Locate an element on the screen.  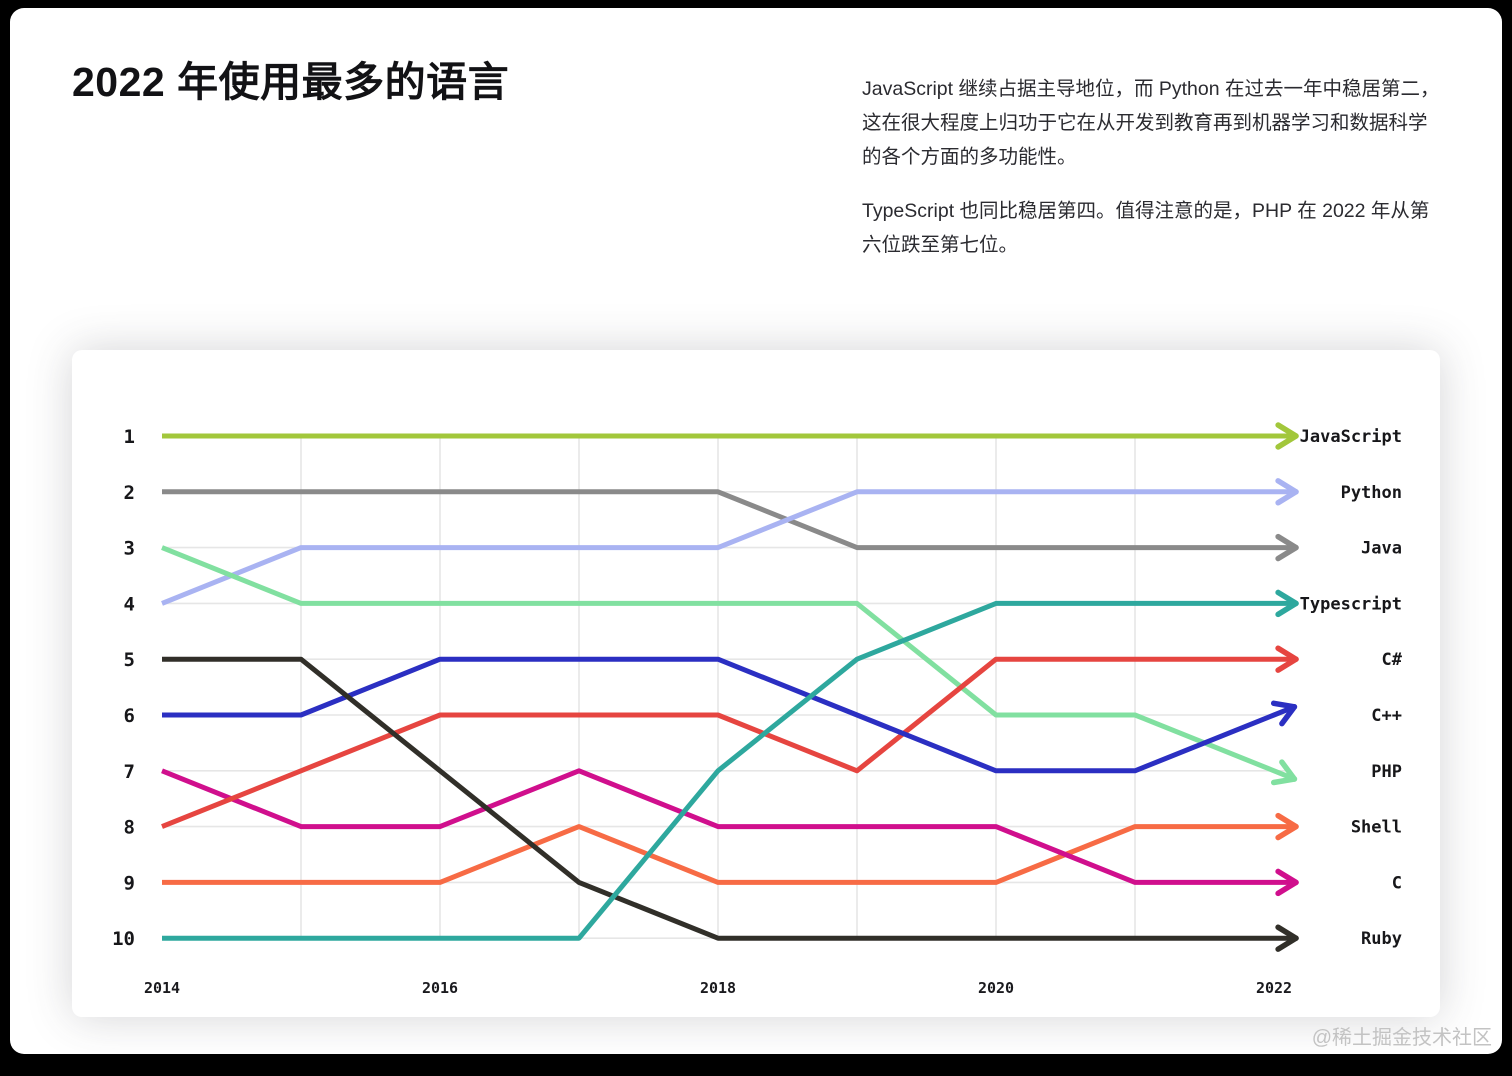
series-label-java: Java is located at coordinates (1381, 549).